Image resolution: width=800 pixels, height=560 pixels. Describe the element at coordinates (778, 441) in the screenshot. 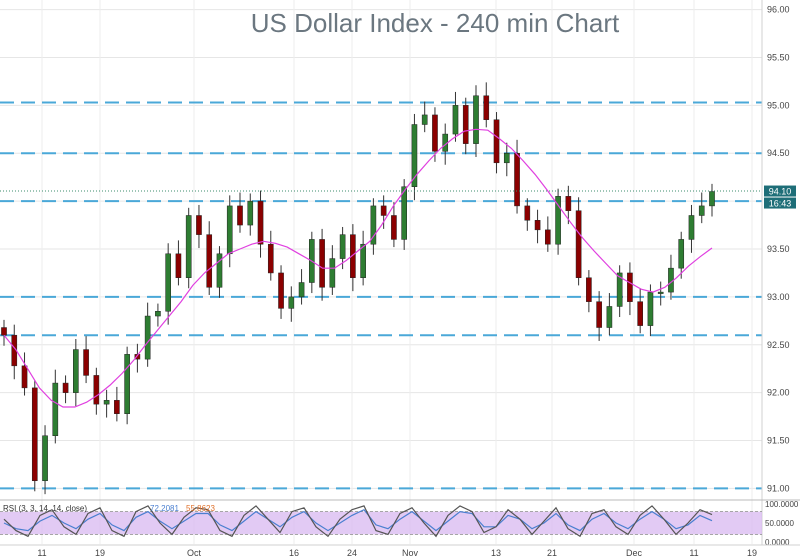

I see `y-tick-label: 91.50` at that location.